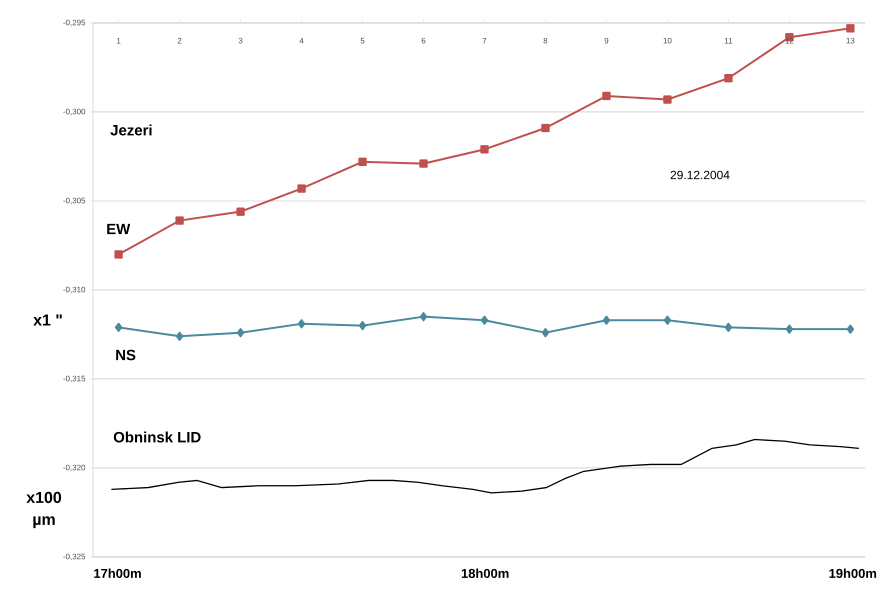 This screenshot has height=603, width=884. Describe the element at coordinates (117, 573) in the screenshot. I see `x-tick-label: 17h00m` at that location.